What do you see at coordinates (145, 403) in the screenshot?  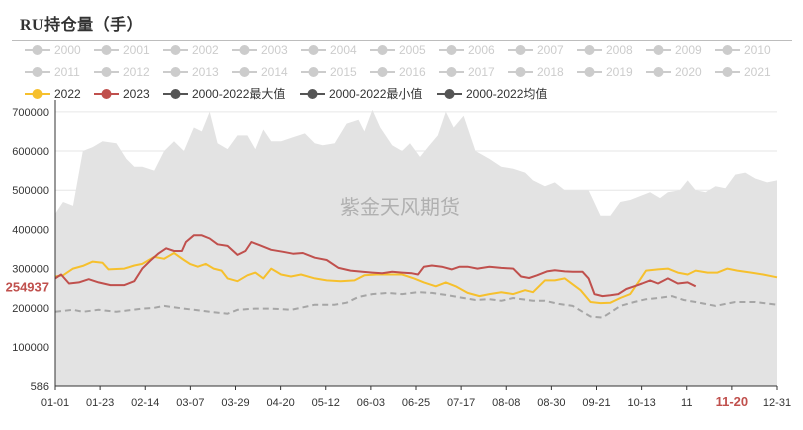 I see `x-tick-label: 02-14` at bounding box center [145, 403].